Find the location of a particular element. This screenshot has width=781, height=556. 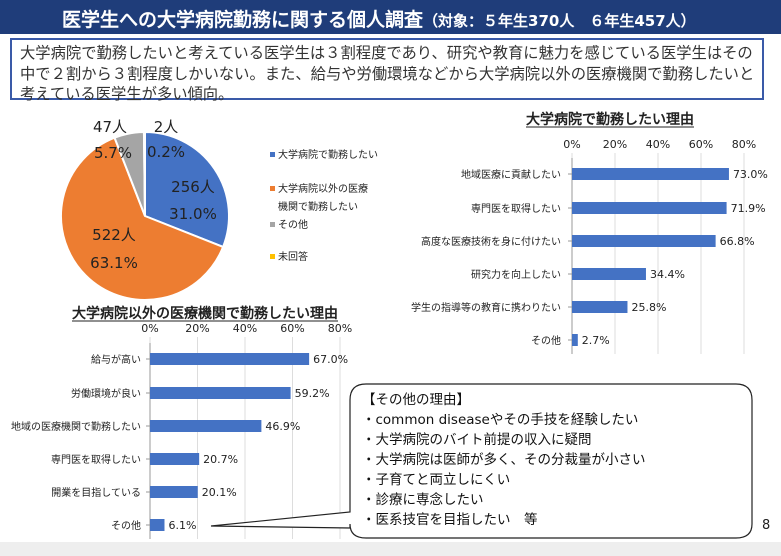

title-bar: 医学生への大学病院勤務に関する個人調査（対象：５年生370人 ６年生457人） is located at coordinates (390, 17).